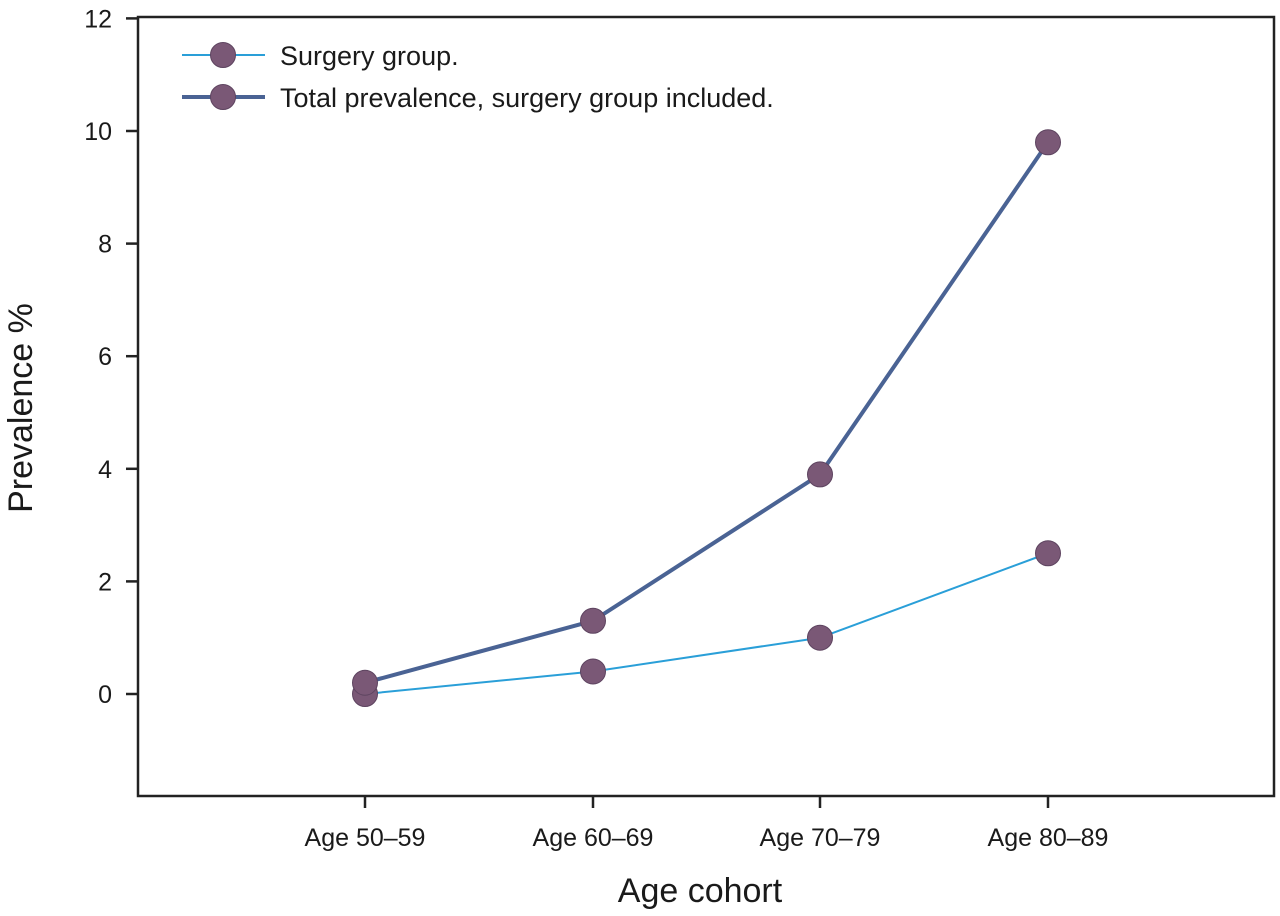 The image size is (1280, 916). I want to click on x-tick-label: Age 80–89, so click(1048, 838).